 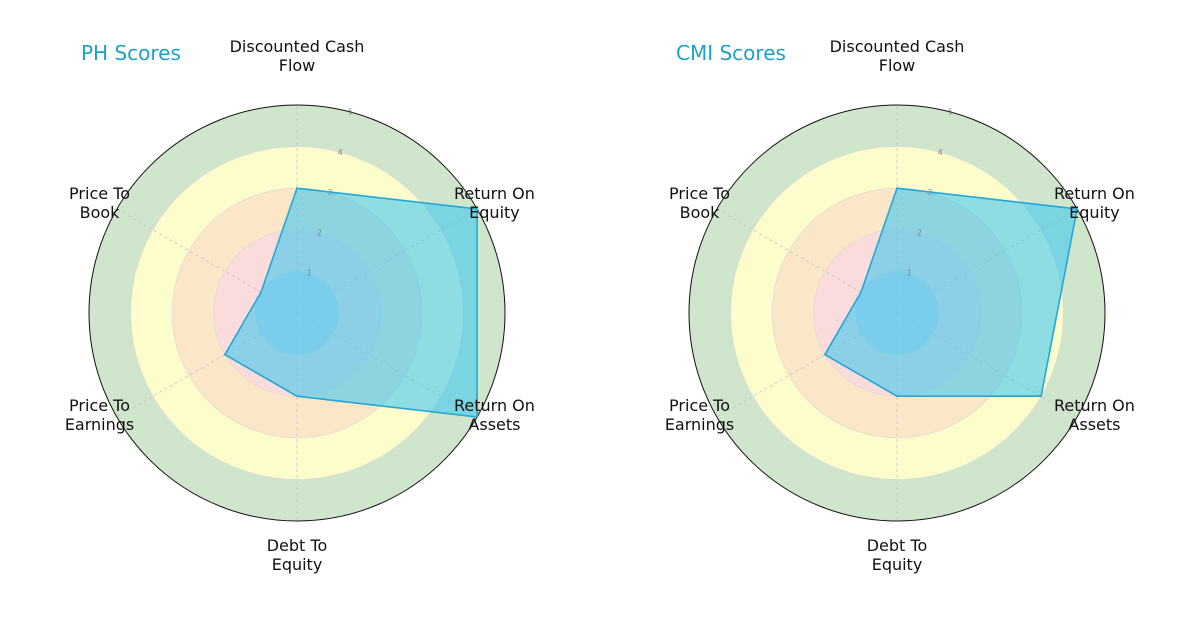 I want to click on chart-title: CMI Scores, so click(x=731, y=53).